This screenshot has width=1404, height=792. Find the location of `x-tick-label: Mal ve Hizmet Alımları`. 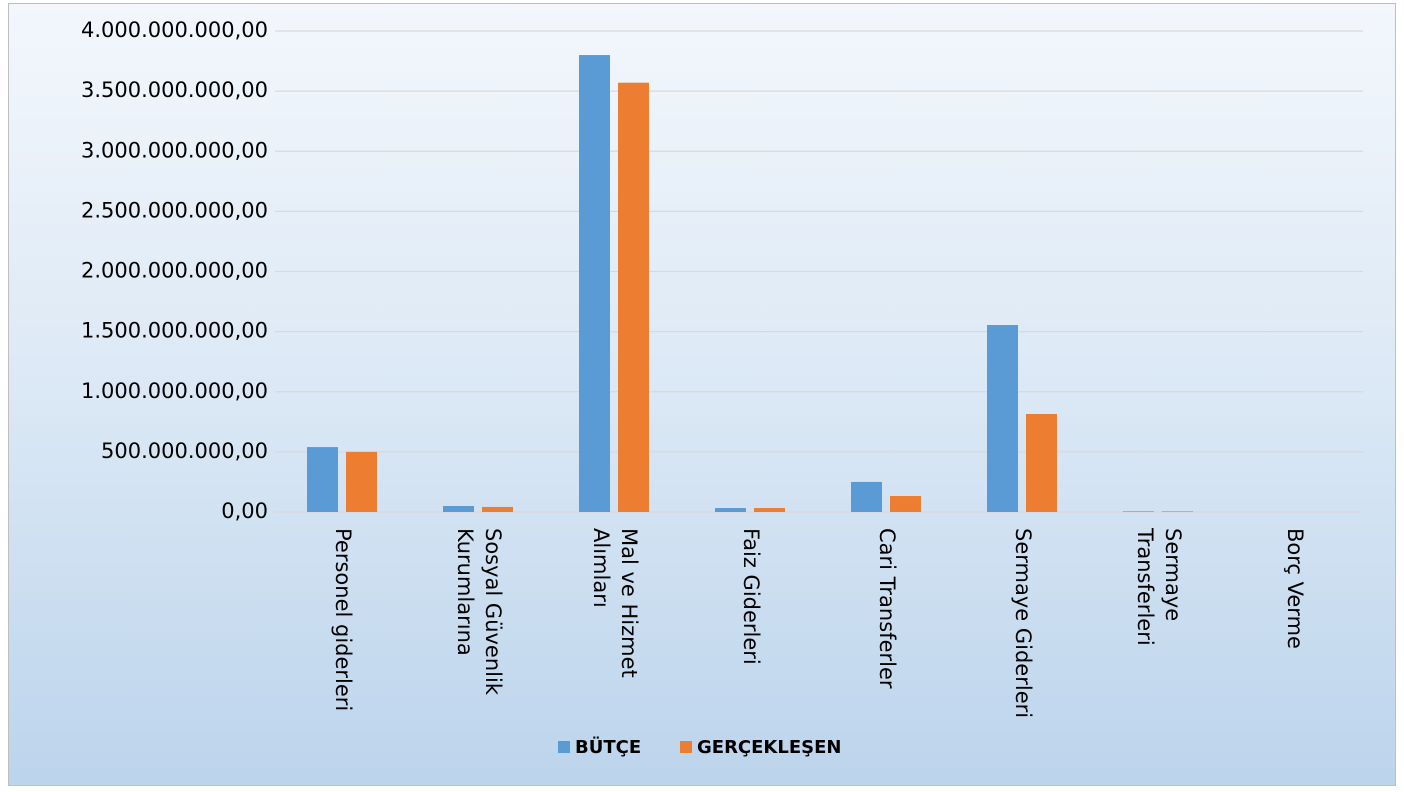

x-tick-label: Mal ve Hizmet Alımları is located at coordinates (615, 603).